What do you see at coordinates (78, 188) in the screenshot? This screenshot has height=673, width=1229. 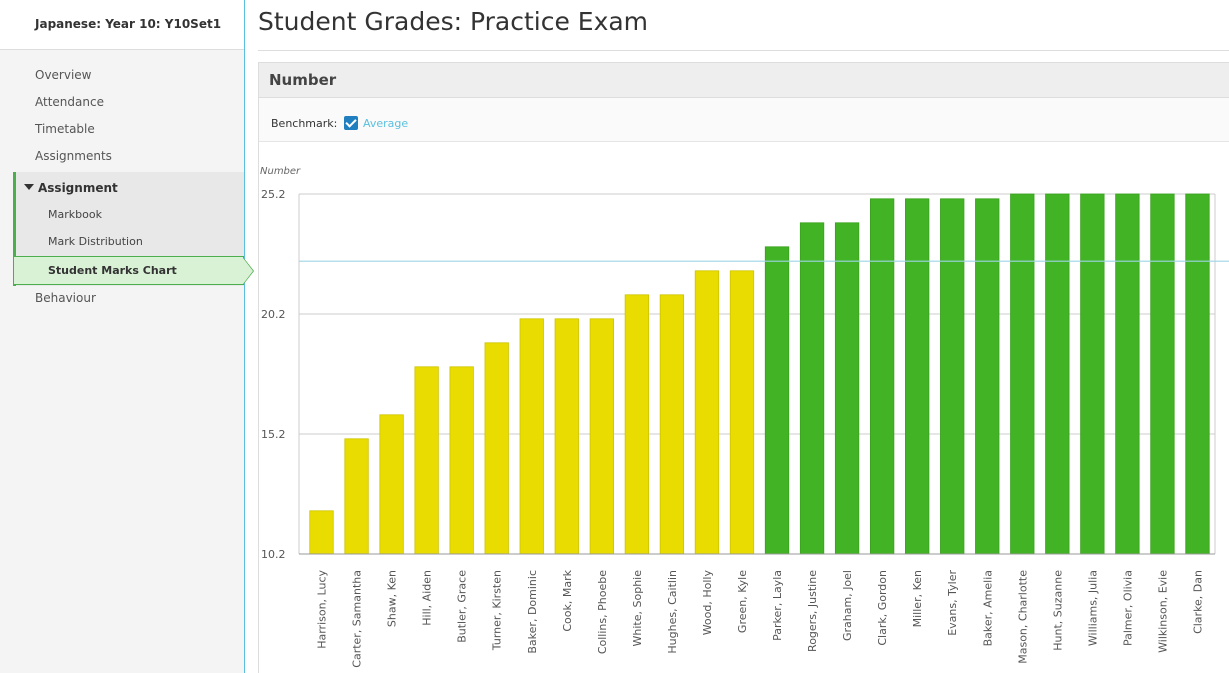 I see `sidebar-group-label: Assignment` at bounding box center [78, 188].